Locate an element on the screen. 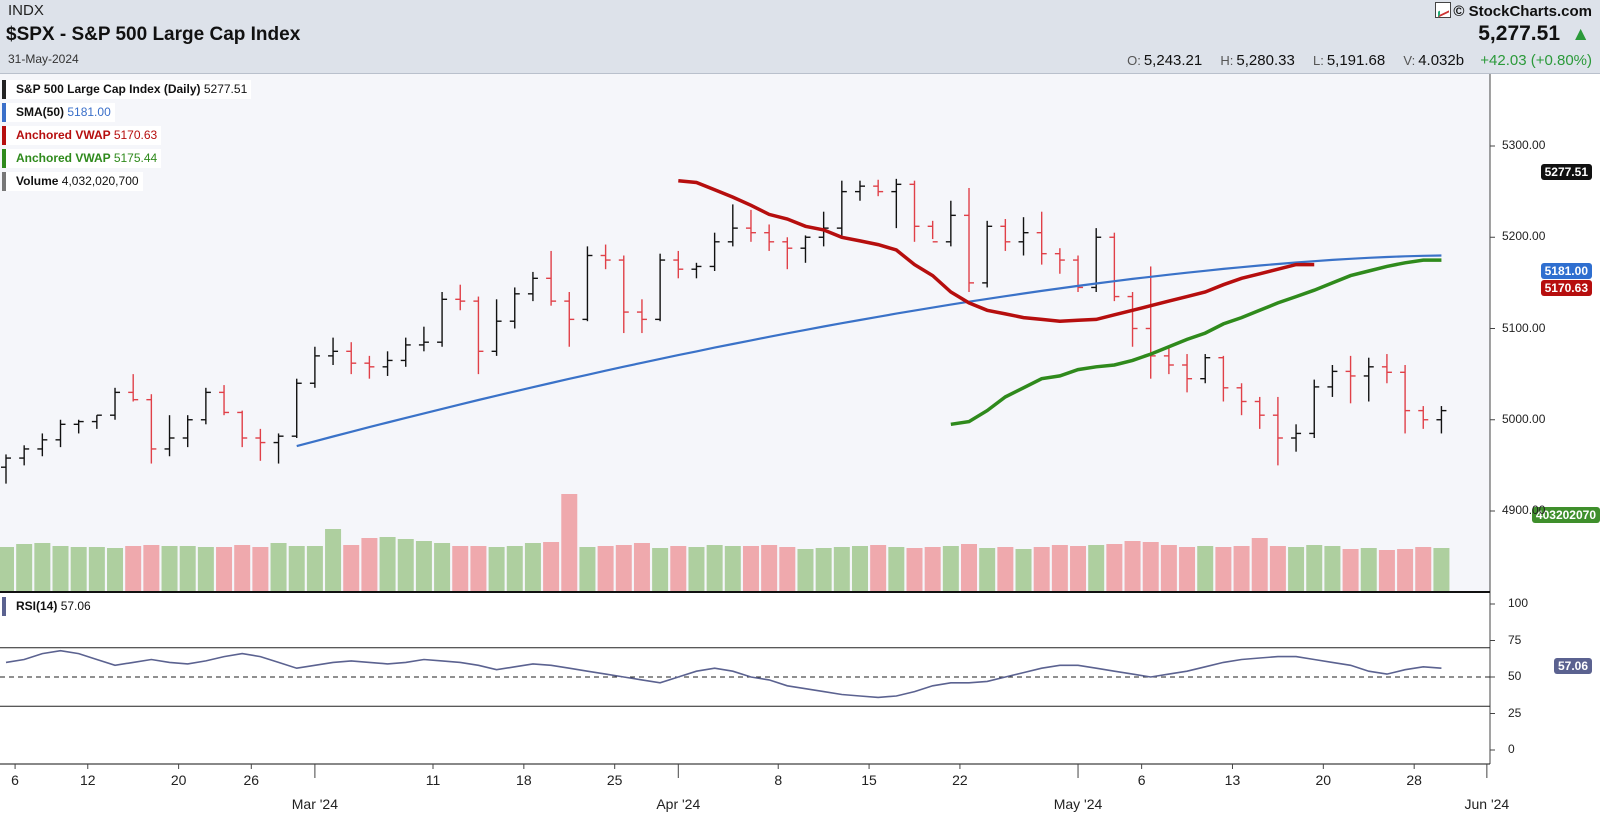  copyright-link: © StockCharts.com is located at coordinates (1512, 11).